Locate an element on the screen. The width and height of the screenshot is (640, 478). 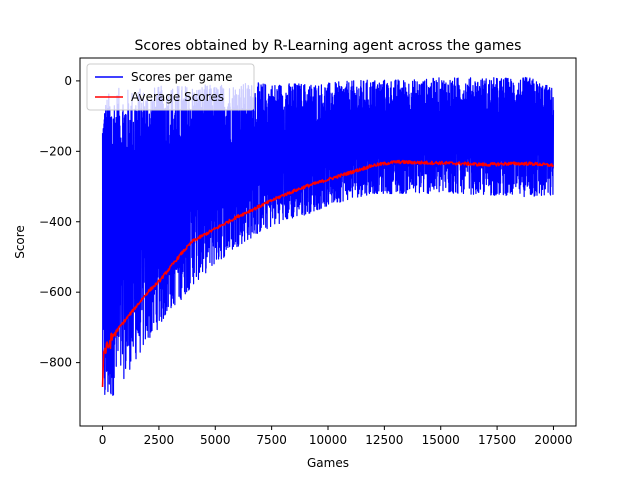
legend-box is located at coordinates (170, 87).